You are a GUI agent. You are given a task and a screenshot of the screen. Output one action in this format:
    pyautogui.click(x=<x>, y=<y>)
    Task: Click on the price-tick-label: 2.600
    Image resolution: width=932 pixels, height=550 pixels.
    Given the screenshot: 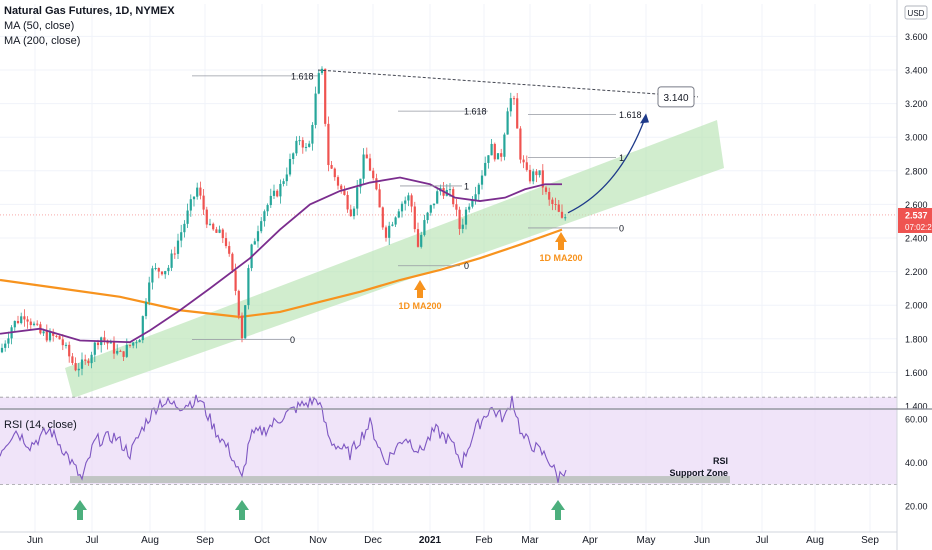 What is the action you would take?
    pyautogui.click(x=916, y=205)
    